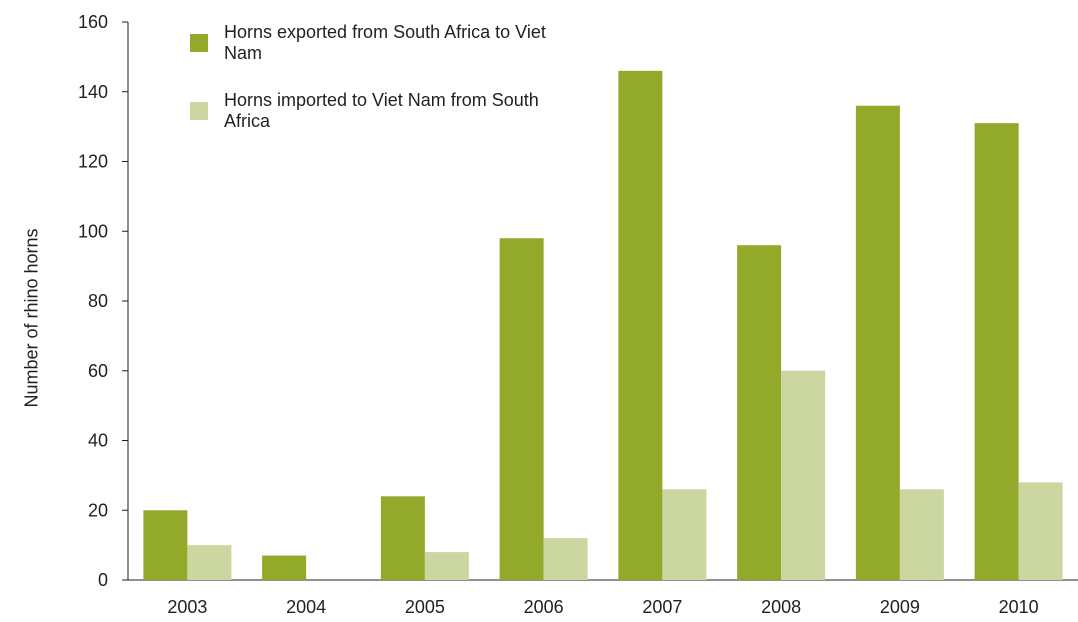 This screenshot has width=1078, height=622. Describe the element at coordinates (803, 475) in the screenshot. I see `bar-imported-2008` at that location.